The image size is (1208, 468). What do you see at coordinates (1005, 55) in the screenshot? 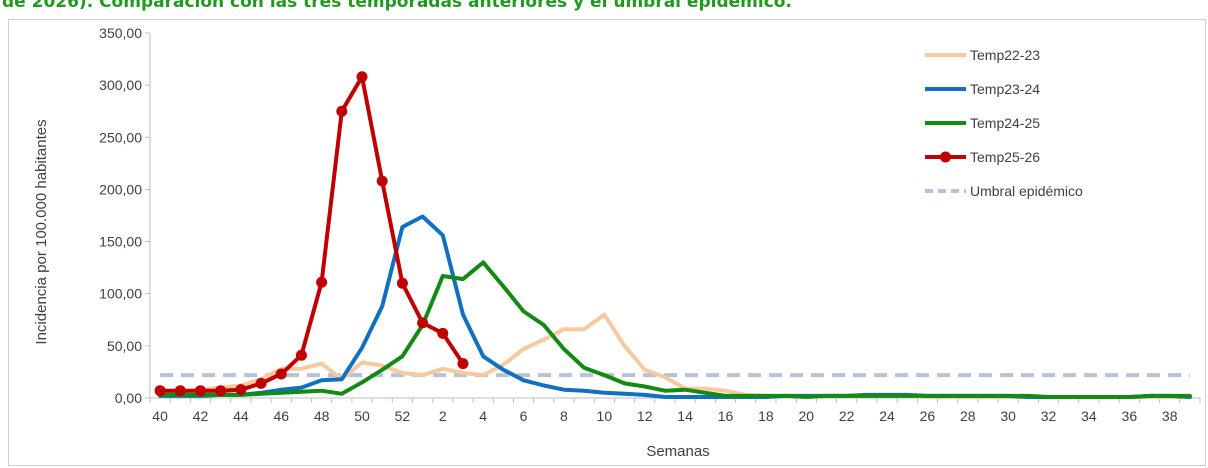
I see `legend-label-temp22-23: Temp22-23` at bounding box center [1005, 55].